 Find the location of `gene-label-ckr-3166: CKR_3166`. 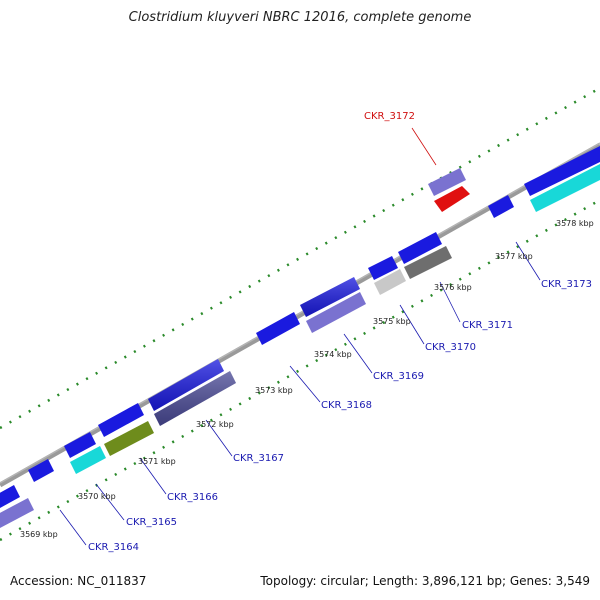

gene-label-ckr-3166: CKR_3166 is located at coordinates (192, 497).